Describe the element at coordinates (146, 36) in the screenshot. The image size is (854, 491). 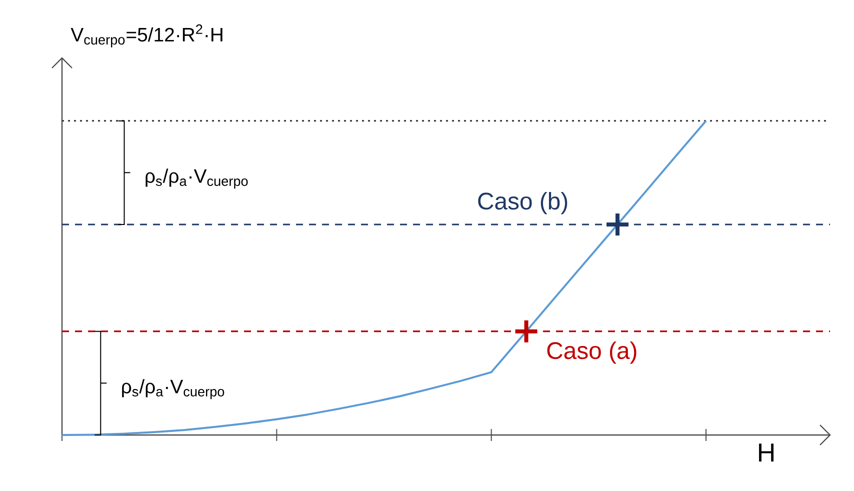
I see `y-axis-title: V$_{cuerpo}$=5/12·R$^{2}$·H` at that location.